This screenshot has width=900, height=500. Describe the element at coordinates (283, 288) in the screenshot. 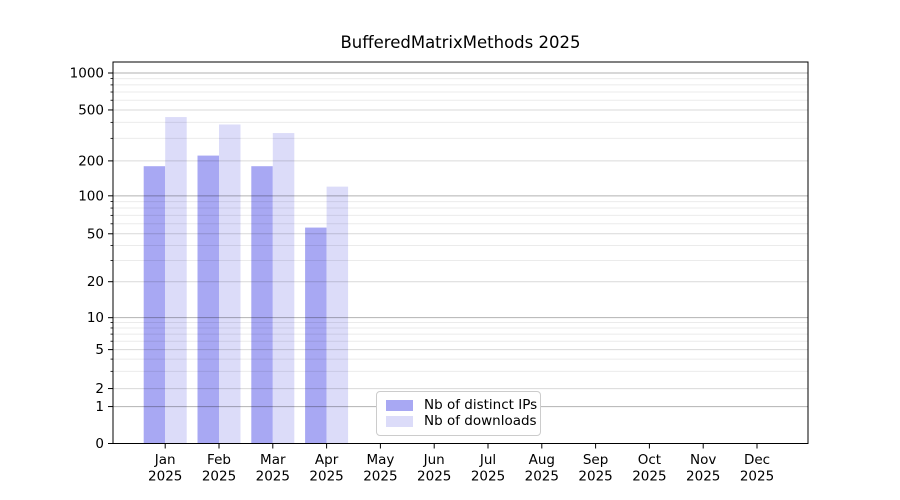

I see `bar-downloads-mar` at that location.